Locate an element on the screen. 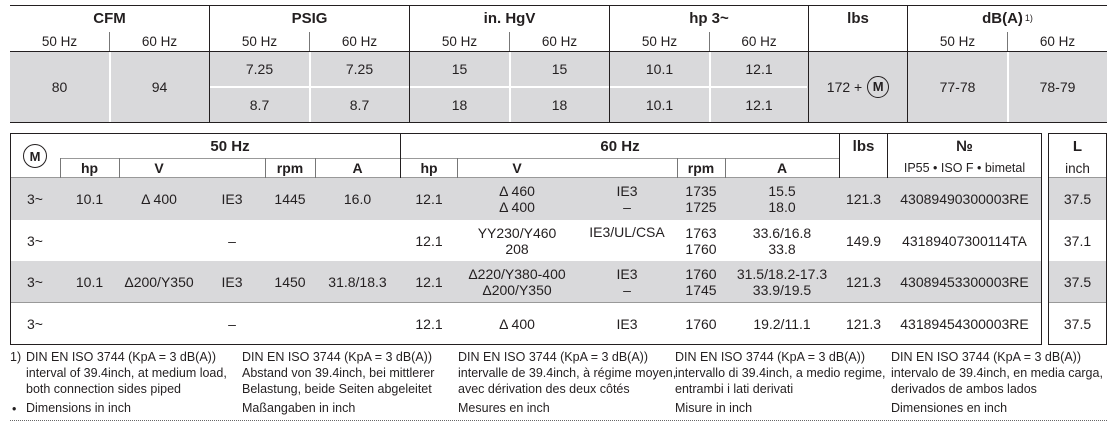 Image resolution: width=1117 pixels, height=424 pixels. hp-60hz-1: 12.1 is located at coordinates (759, 69).